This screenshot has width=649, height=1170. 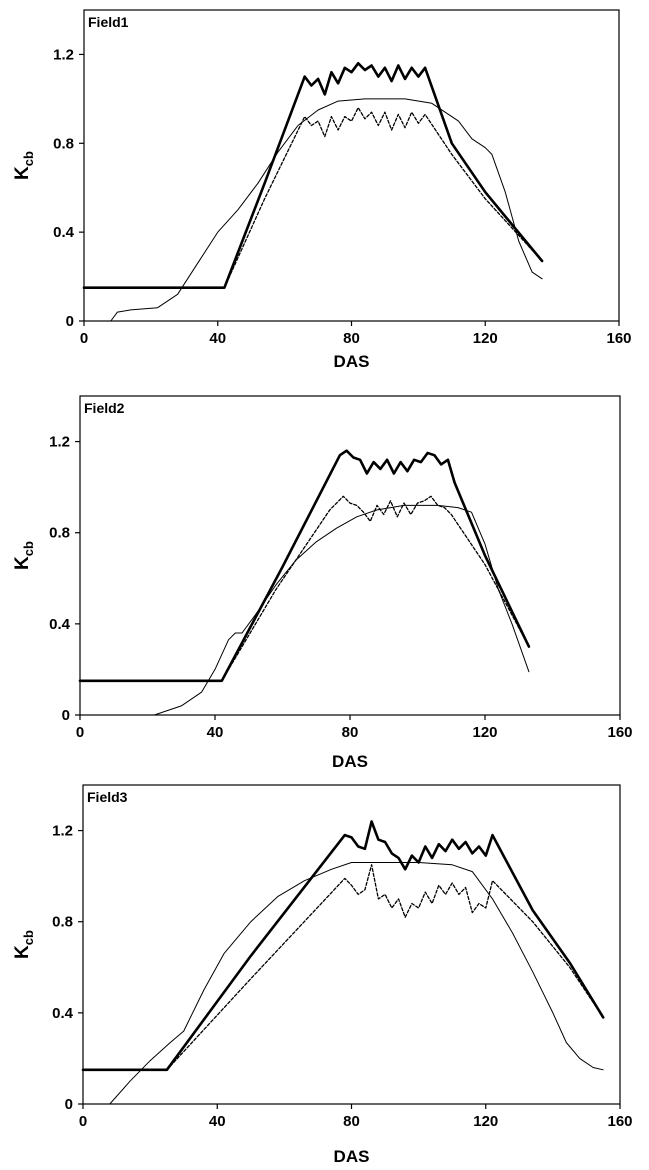 What do you see at coordinates (107, 797) in the screenshot?
I see `panel-label: Field3` at bounding box center [107, 797].